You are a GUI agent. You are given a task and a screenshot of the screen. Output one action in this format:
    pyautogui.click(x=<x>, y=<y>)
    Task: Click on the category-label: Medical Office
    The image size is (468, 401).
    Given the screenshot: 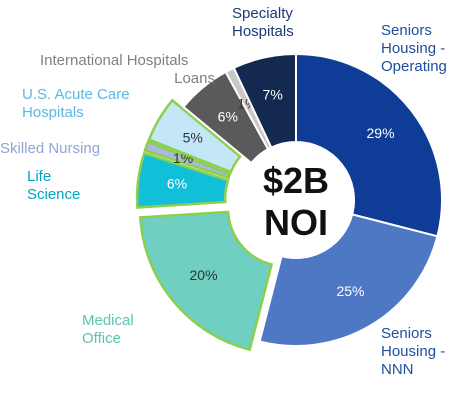 What is the action you would take?
    pyautogui.click(x=108, y=329)
    